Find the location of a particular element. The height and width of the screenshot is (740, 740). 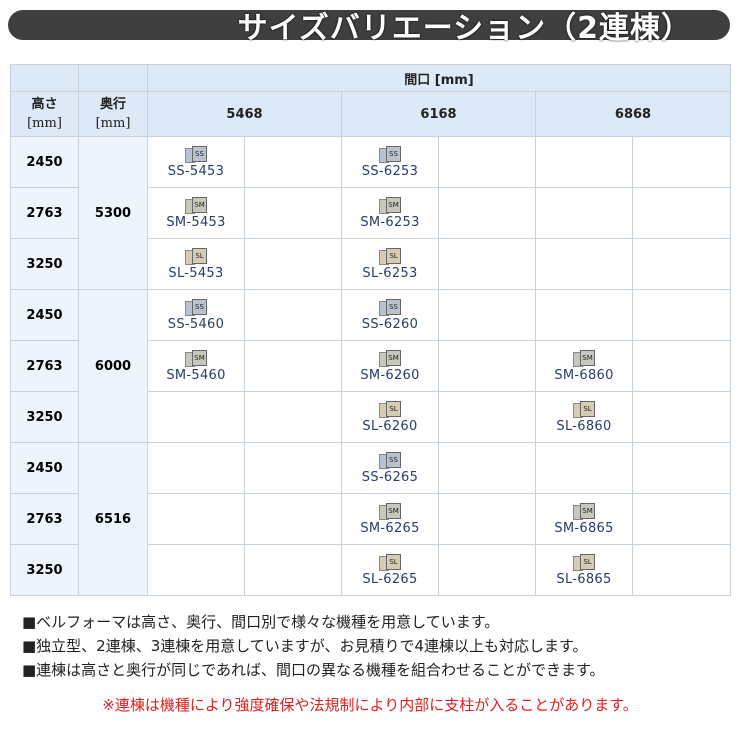

width-header-6868: 6868 is located at coordinates (633, 114).